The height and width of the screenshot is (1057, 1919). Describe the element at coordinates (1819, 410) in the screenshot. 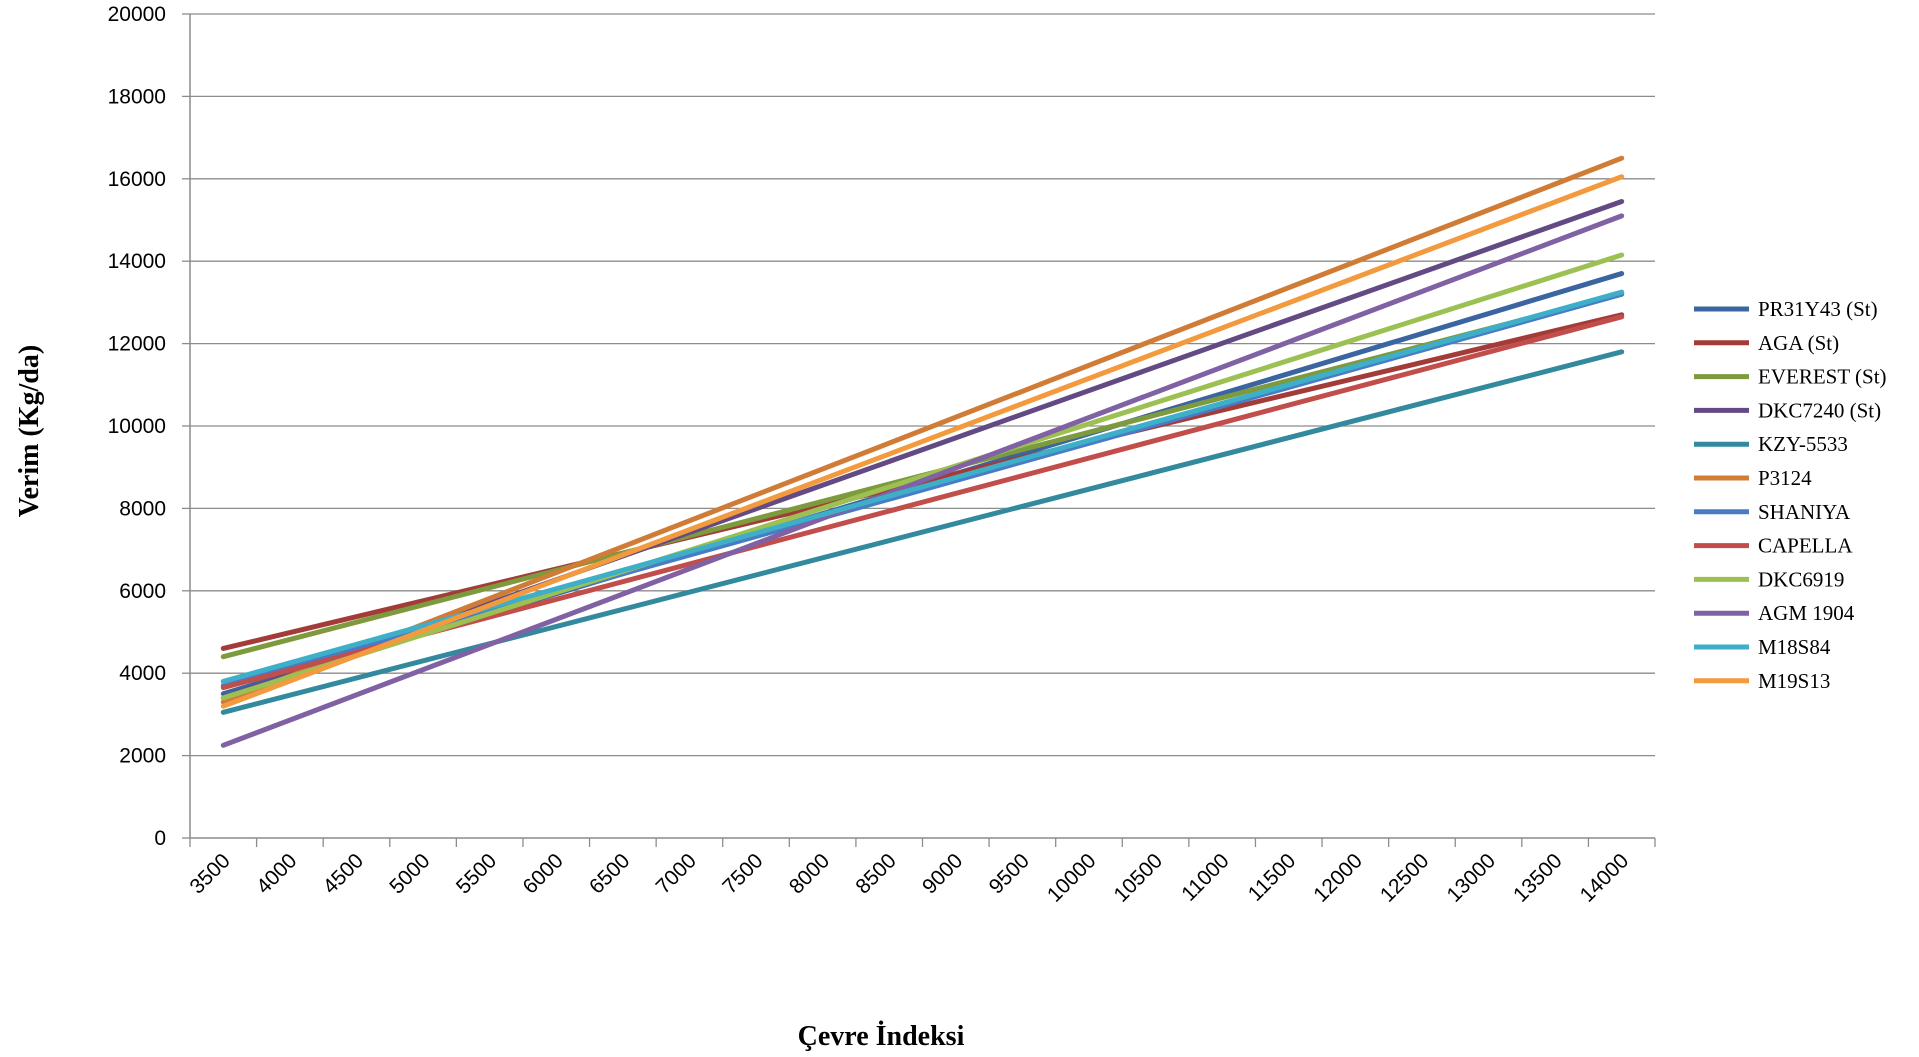

I see `legend-label: DKC7240 (St)` at that location.